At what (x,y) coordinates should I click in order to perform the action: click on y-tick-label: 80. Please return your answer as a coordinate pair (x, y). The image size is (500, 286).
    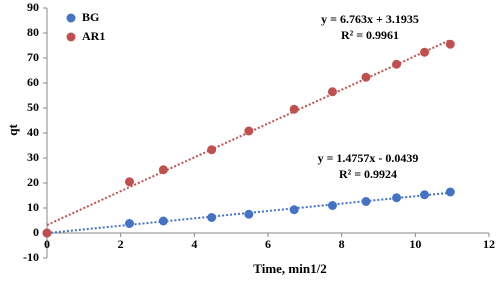
    Looking at the image, I should click on (33, 32).